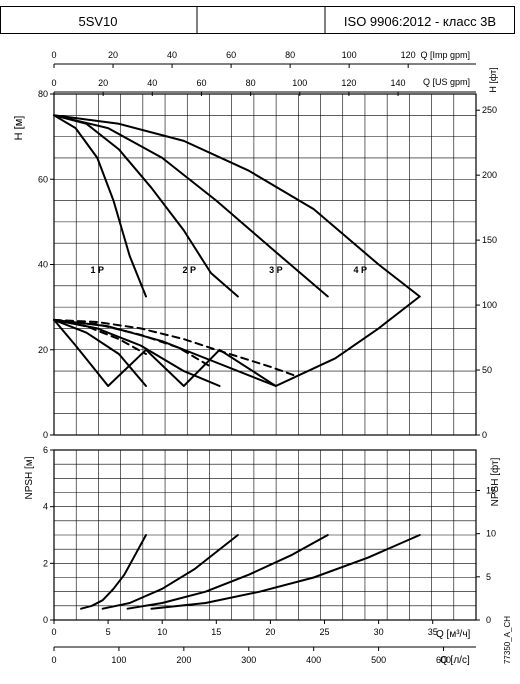  Describe the element at coordinates (489, 240) in the screenshot. I see `head-y2-tick-label: 150` at that location.